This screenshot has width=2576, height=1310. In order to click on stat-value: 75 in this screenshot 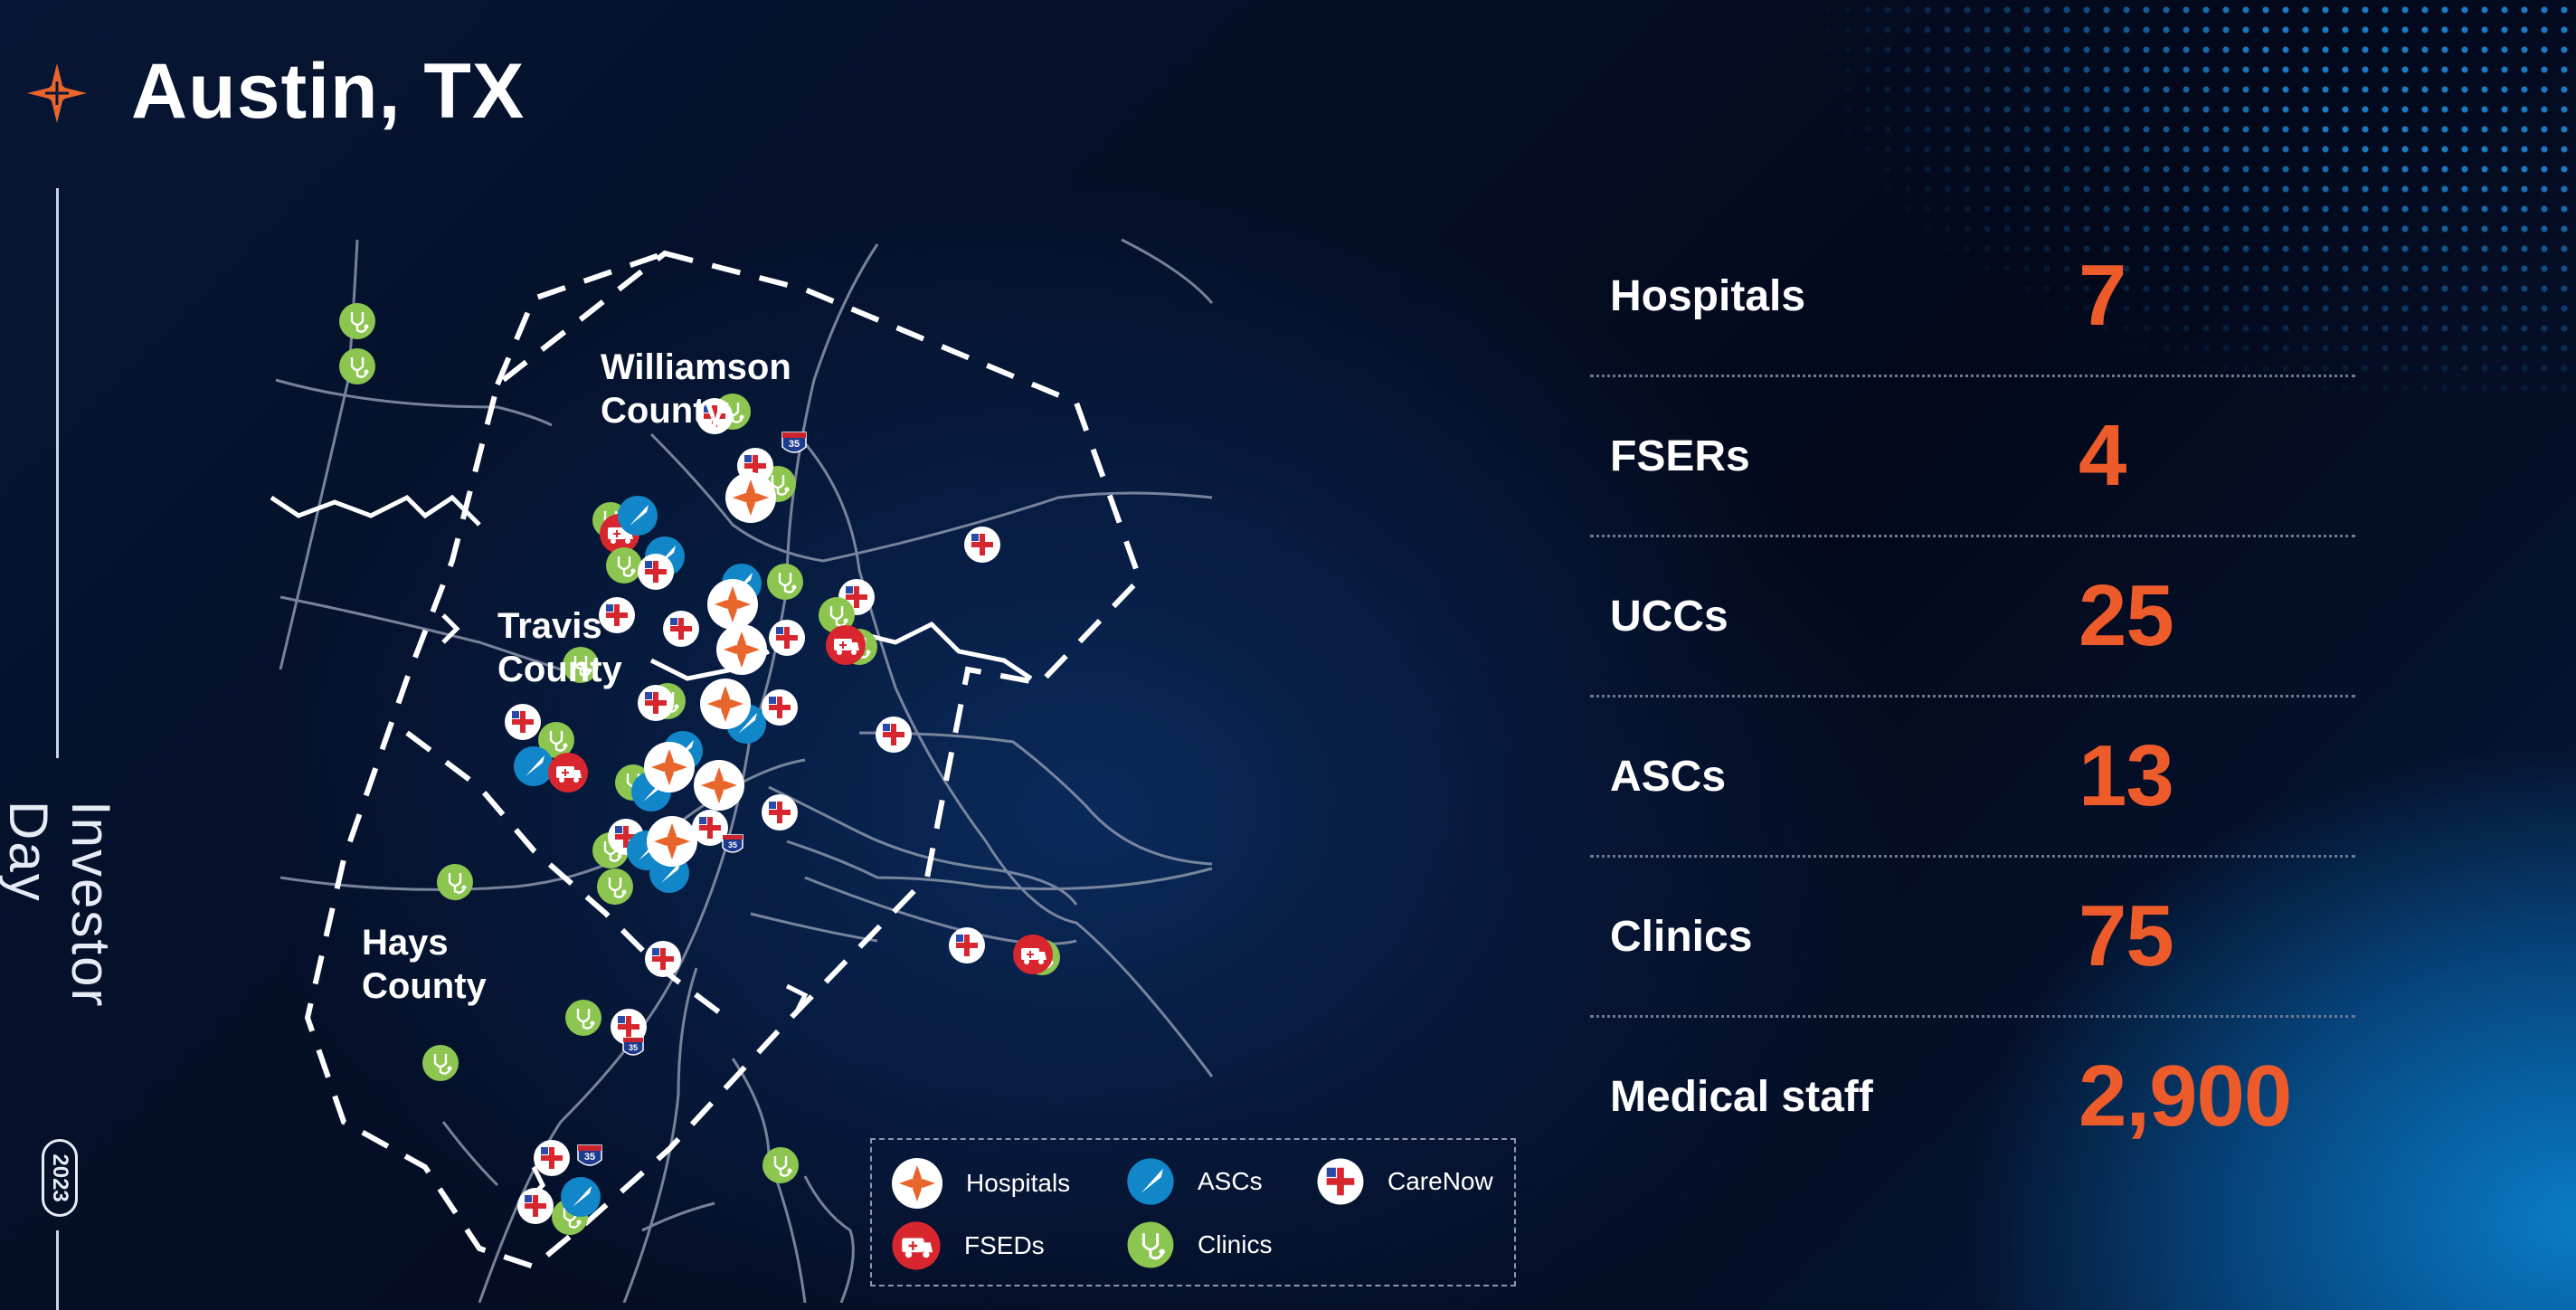, I will do `click(2126, 936)`.